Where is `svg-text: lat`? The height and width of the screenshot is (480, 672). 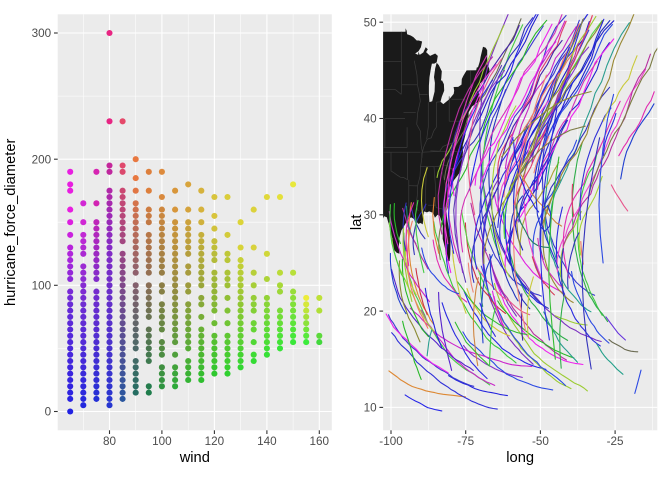 svg-text: lat is located at coordinates (357, 223).